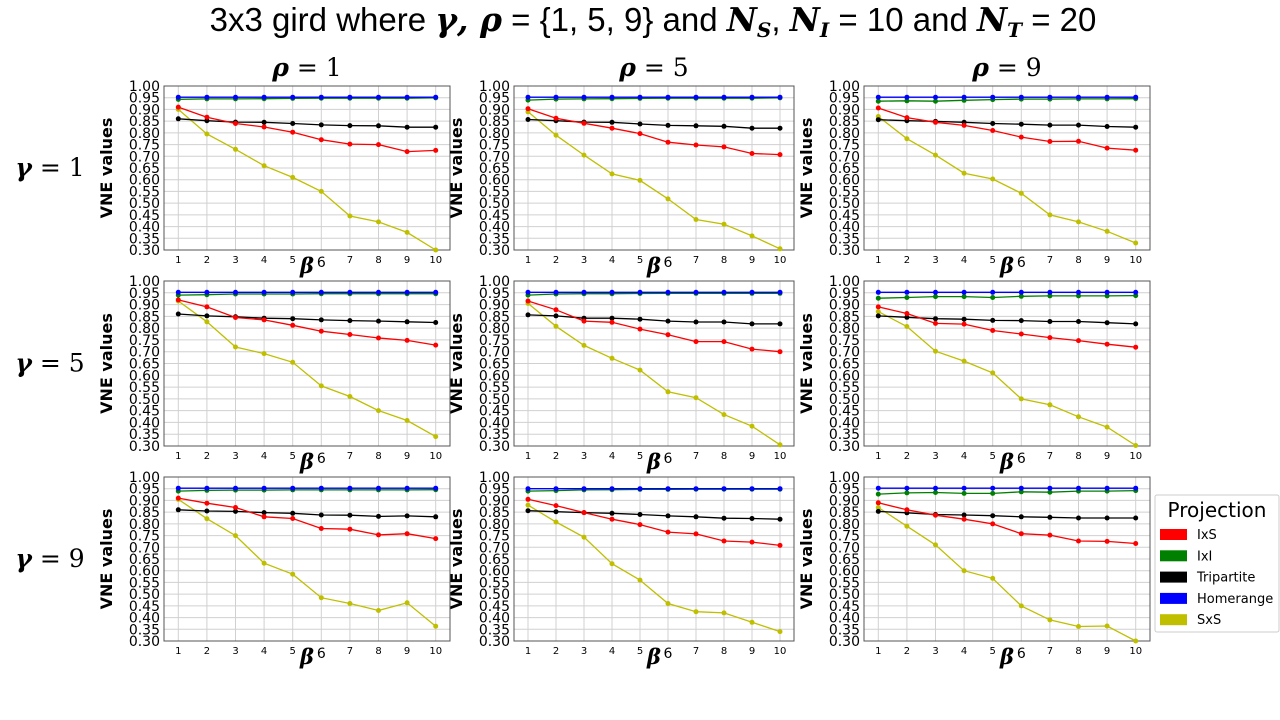  What do you see at coordinates (1235, 599) in the screenshot?
I see `legend-label-homerange: Homerange` at bounding box center [1235, 599].